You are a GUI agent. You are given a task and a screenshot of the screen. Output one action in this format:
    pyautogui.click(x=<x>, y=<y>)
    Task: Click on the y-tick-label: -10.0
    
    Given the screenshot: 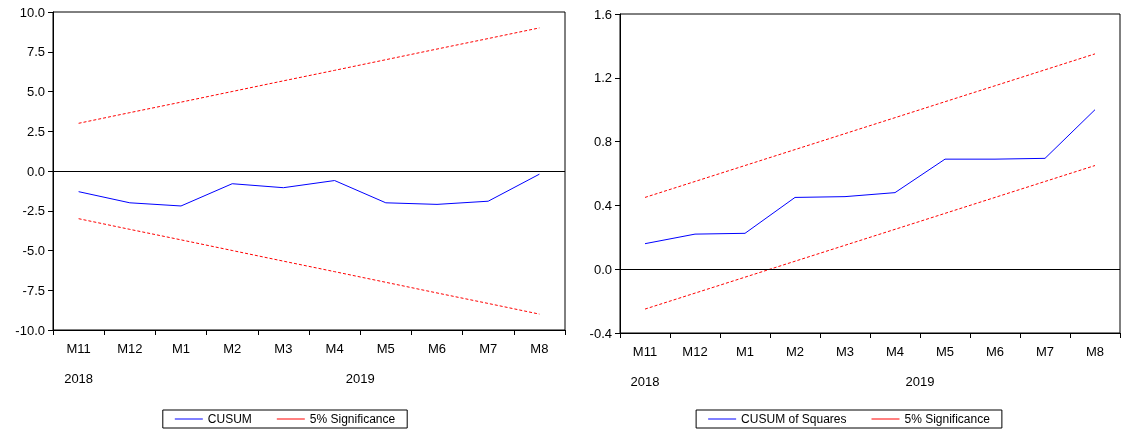 What is the action you would take?
    pyautogui.click(x=30, y=330)
    